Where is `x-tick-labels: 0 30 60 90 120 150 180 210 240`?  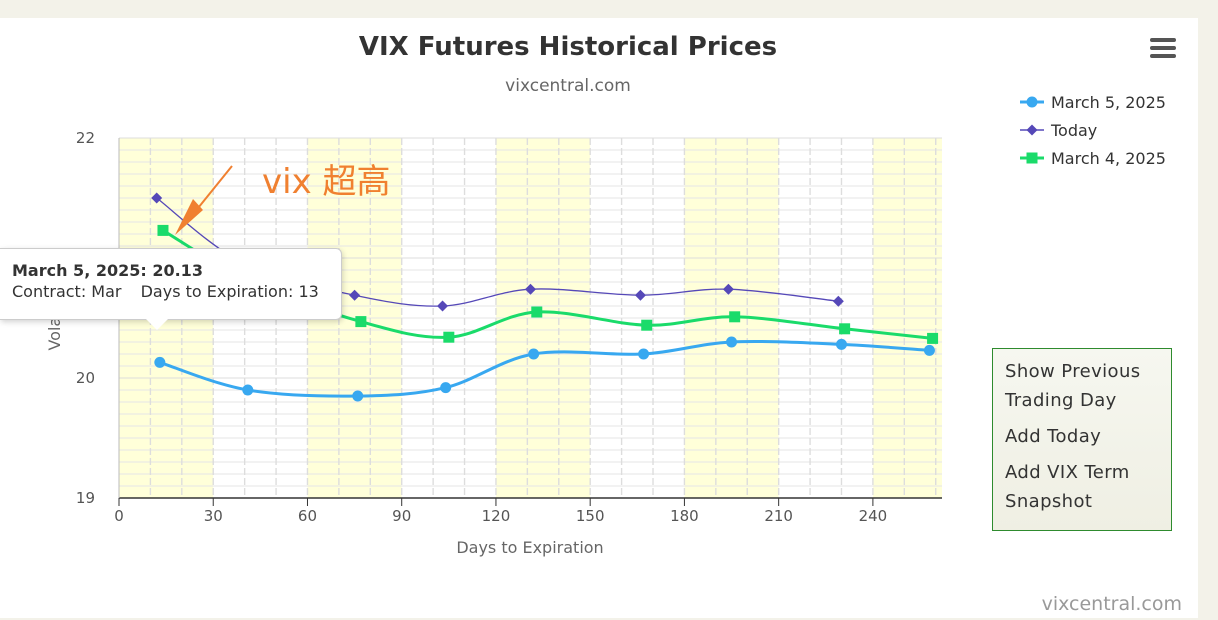
x-tick-labels: 0 30 60 90 120 150 180 210 240 is located at coordinates (500, 516).